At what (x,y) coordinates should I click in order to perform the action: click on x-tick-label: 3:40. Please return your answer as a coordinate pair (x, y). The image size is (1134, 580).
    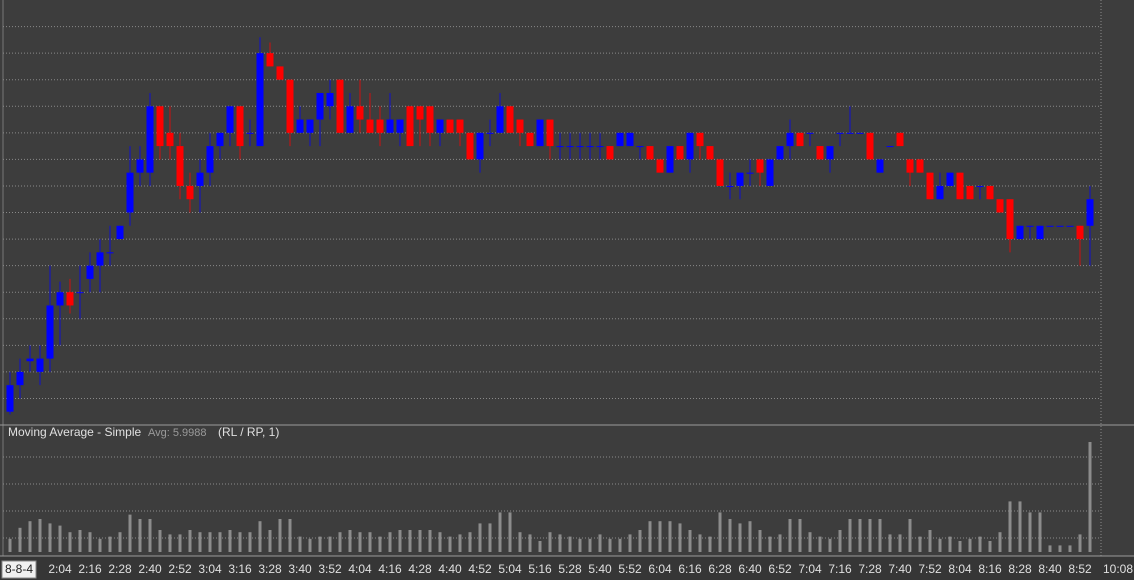
    Looking at the image, I should click on (300, 569).